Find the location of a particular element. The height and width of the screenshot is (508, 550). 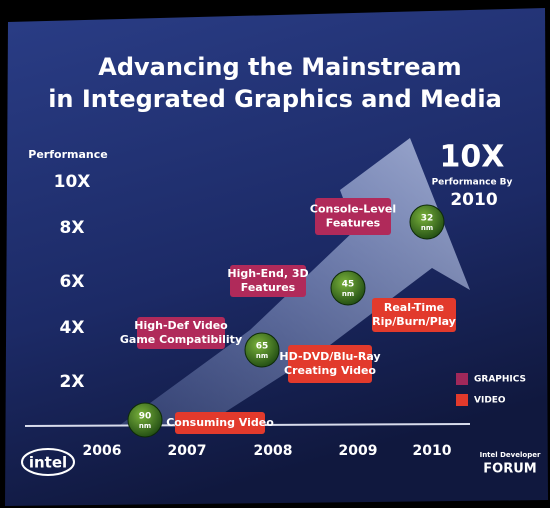

legend-label: GRAPHICS is located at coordinates (500, 380).